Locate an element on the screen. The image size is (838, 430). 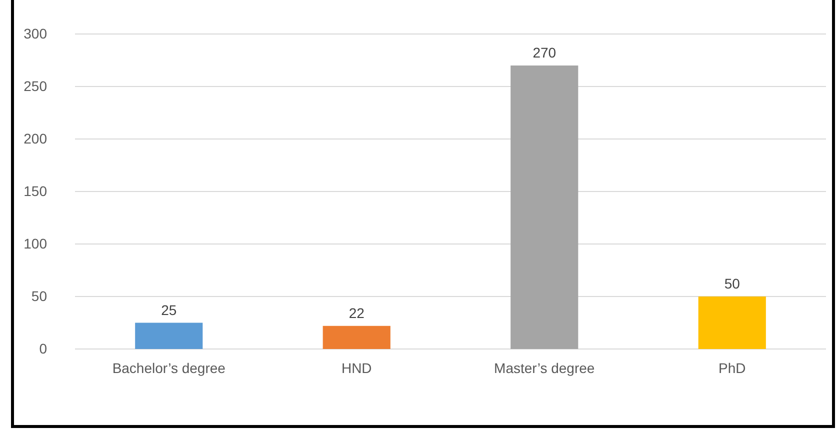
y-tick-label: 250 is located at coordinates (36, 86).